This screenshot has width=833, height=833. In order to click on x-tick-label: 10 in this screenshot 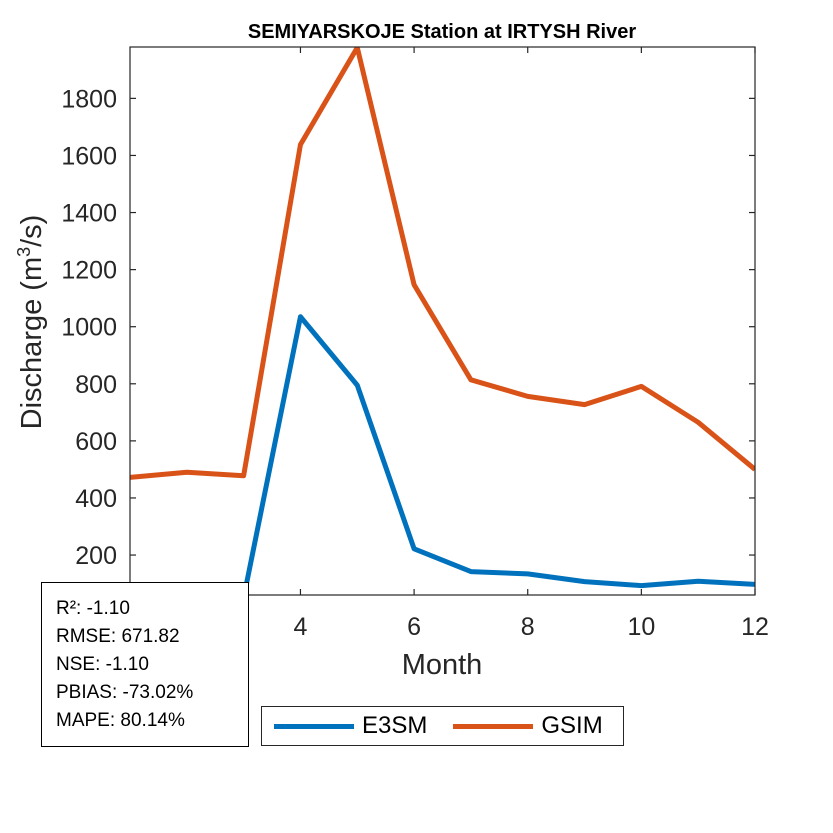, I will do `click(641, 627)`.